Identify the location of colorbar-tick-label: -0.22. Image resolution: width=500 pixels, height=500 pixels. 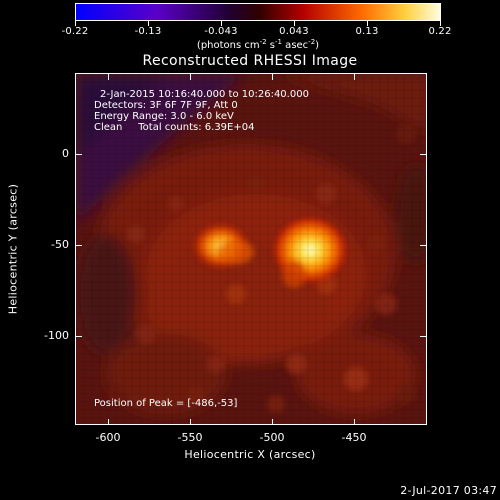
(75, 31).